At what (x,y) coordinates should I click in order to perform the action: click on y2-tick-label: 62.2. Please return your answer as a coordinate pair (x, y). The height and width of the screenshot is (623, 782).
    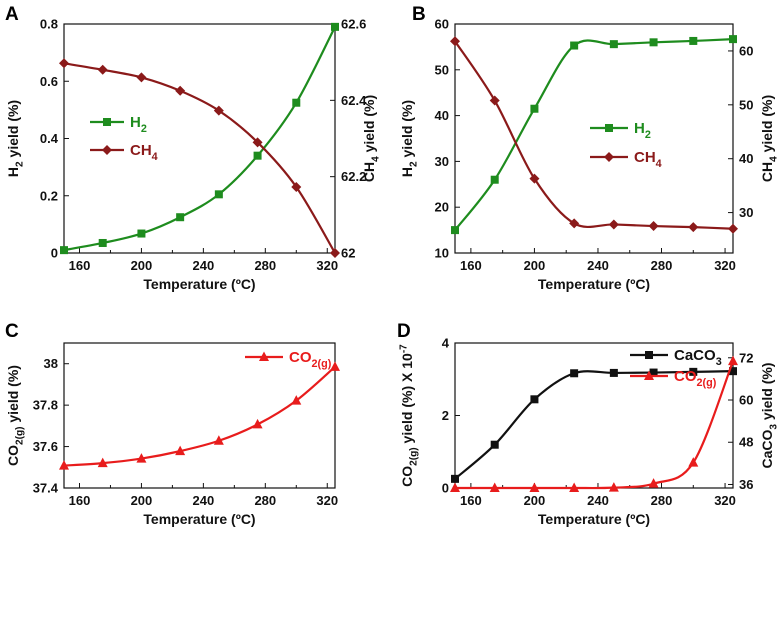
    Looking at the image, I should click on (353, 176).